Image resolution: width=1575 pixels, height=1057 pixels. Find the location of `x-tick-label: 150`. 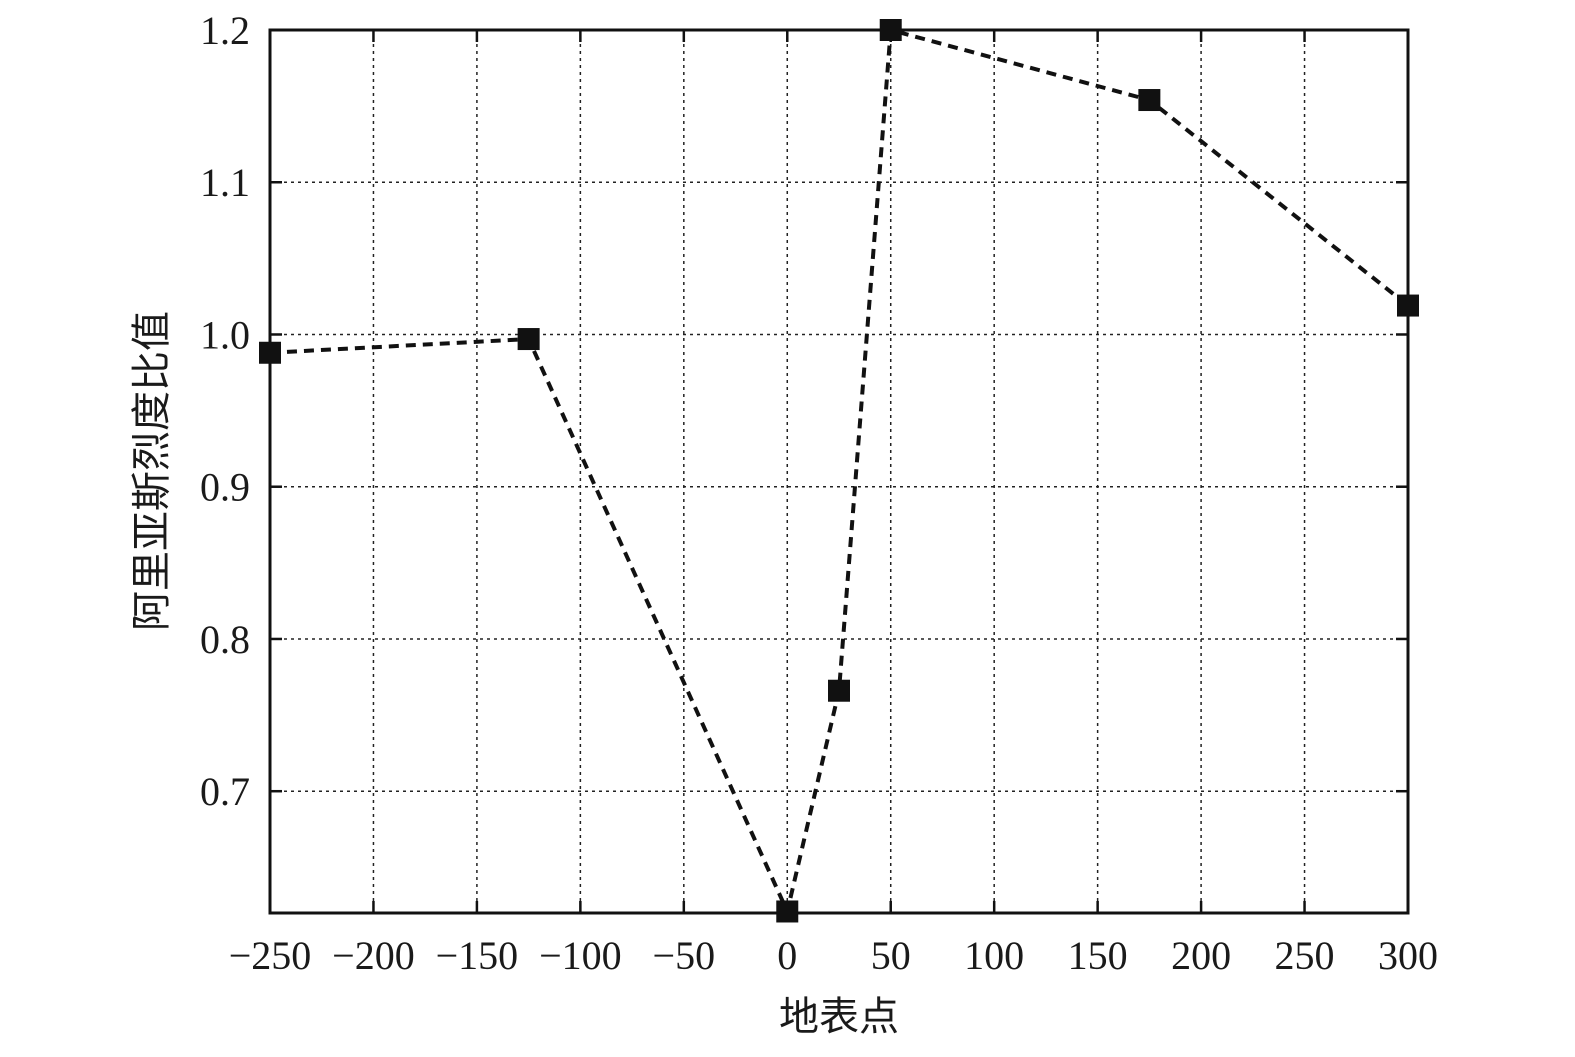

x-tick-label: 150 is located at coordinates (1098, 955).